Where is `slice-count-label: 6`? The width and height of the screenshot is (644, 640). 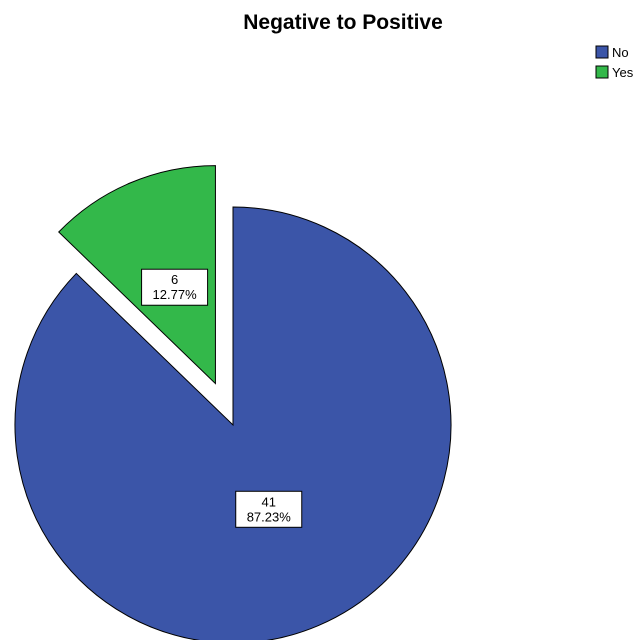
slice-count-label: 6 is located at coordinates (174, 279).